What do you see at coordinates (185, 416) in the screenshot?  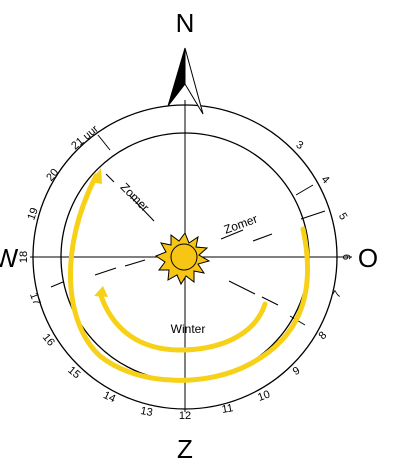 I see `hour-label: 12` at bounding box center [185, 416].